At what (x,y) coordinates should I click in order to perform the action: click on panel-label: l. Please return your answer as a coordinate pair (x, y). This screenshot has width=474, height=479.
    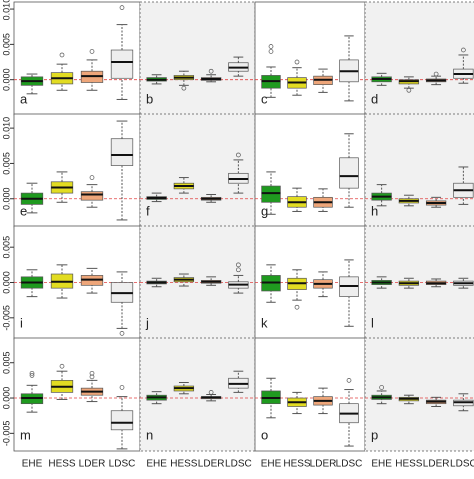
    Looking at the image, I should click on (372, 322).